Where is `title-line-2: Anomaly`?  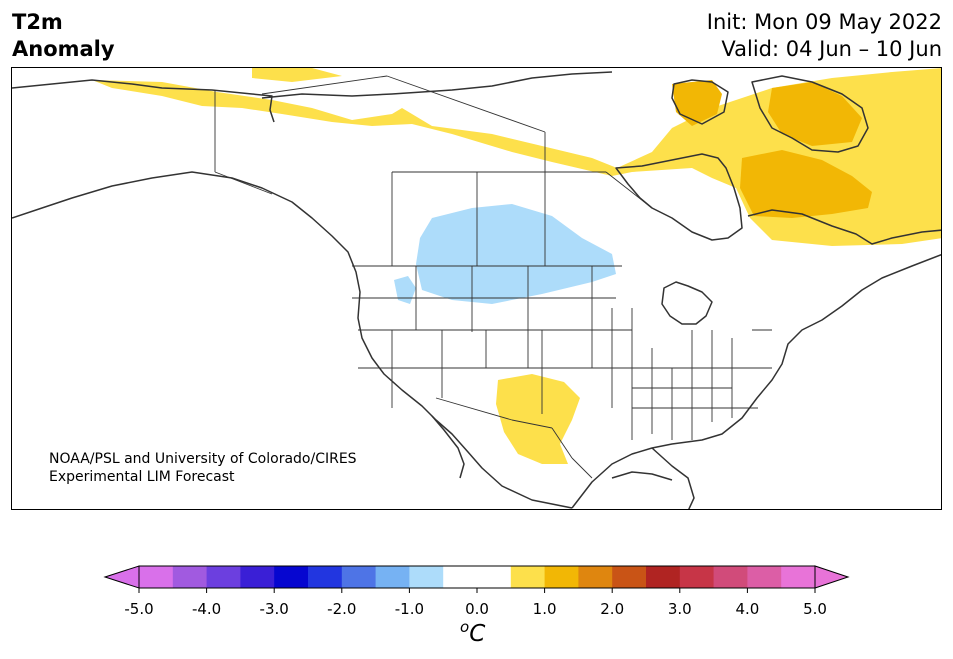 title-line-2: Anomaly is located at coordinates (63, 49).